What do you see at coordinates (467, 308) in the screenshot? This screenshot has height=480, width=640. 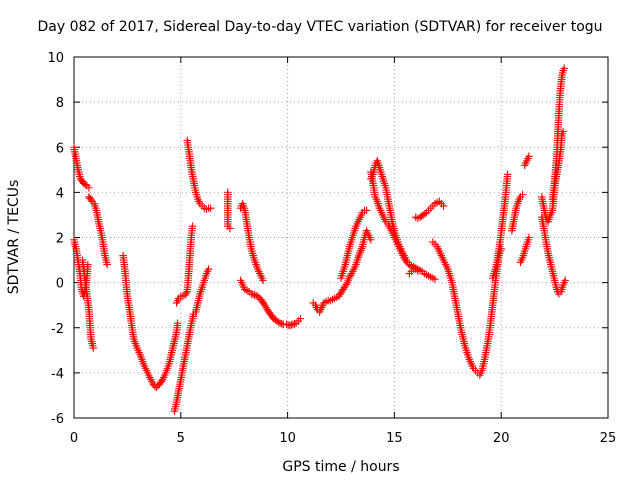 I see `series-s19` at bounding box center [467, 308].